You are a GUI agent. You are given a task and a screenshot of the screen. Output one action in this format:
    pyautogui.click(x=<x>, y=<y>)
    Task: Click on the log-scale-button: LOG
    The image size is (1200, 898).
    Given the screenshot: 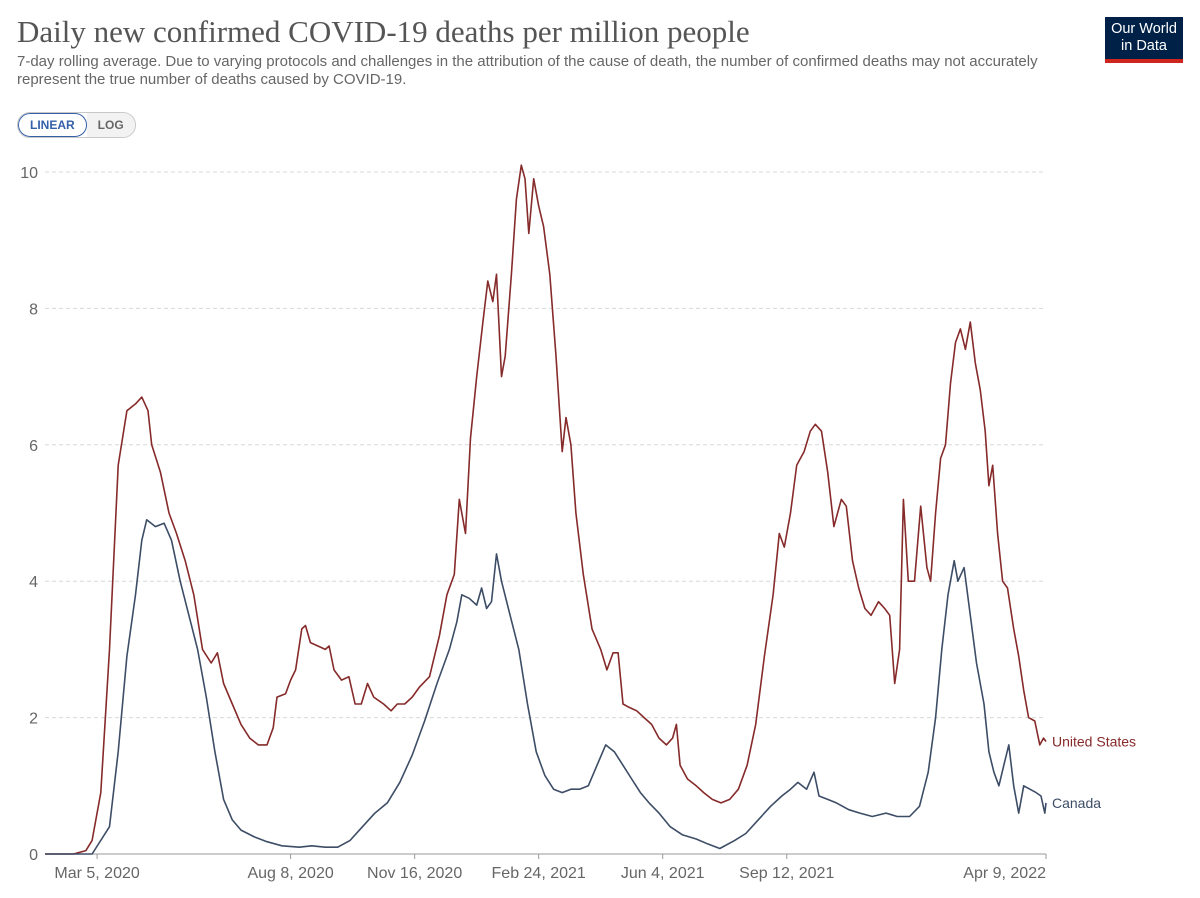 What is the action you would take?
    pyautogui.click(x=110, y=125)
    